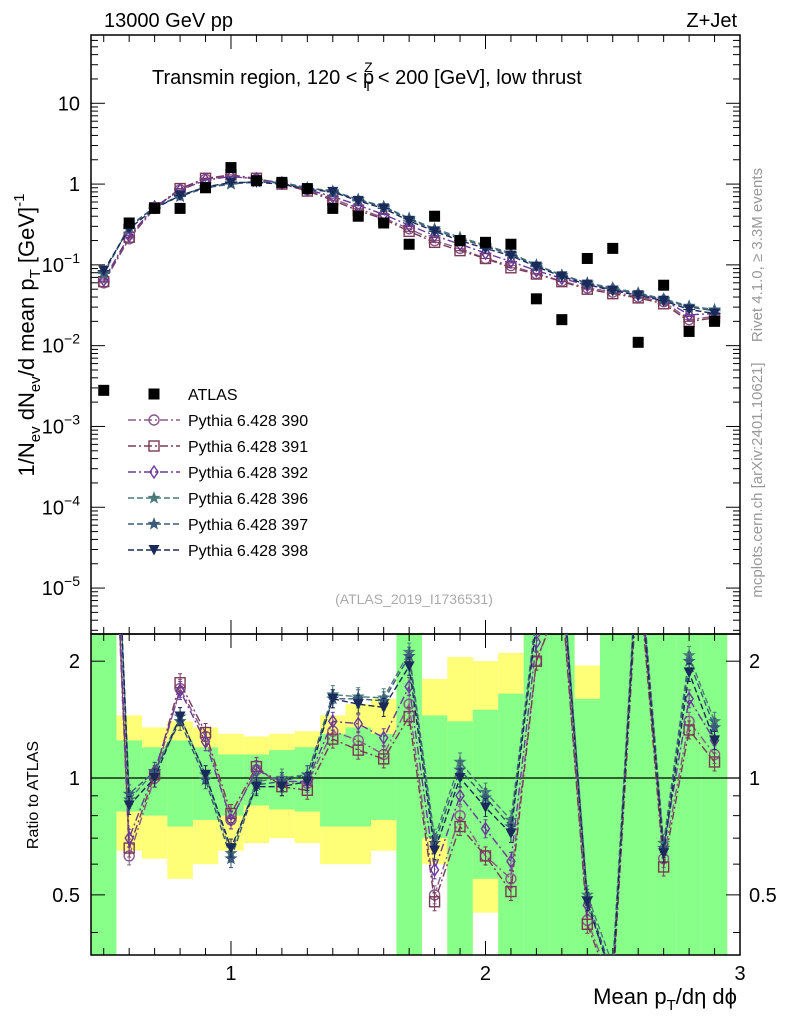 This screenshot has width=786, height=1024. What do you see at coordinates (61, 505) in the screenshot?
I see `y-tick-label-main: 10⁻⁴` at bounding box center [61, 505].